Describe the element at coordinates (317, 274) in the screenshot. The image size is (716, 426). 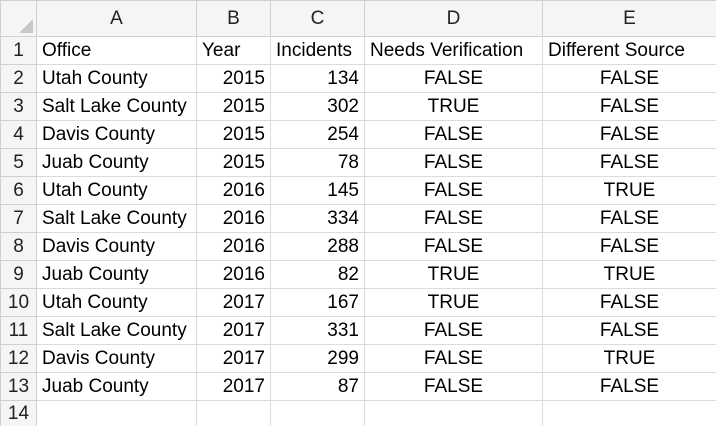
I see `incidents-cell: 82` at that location.